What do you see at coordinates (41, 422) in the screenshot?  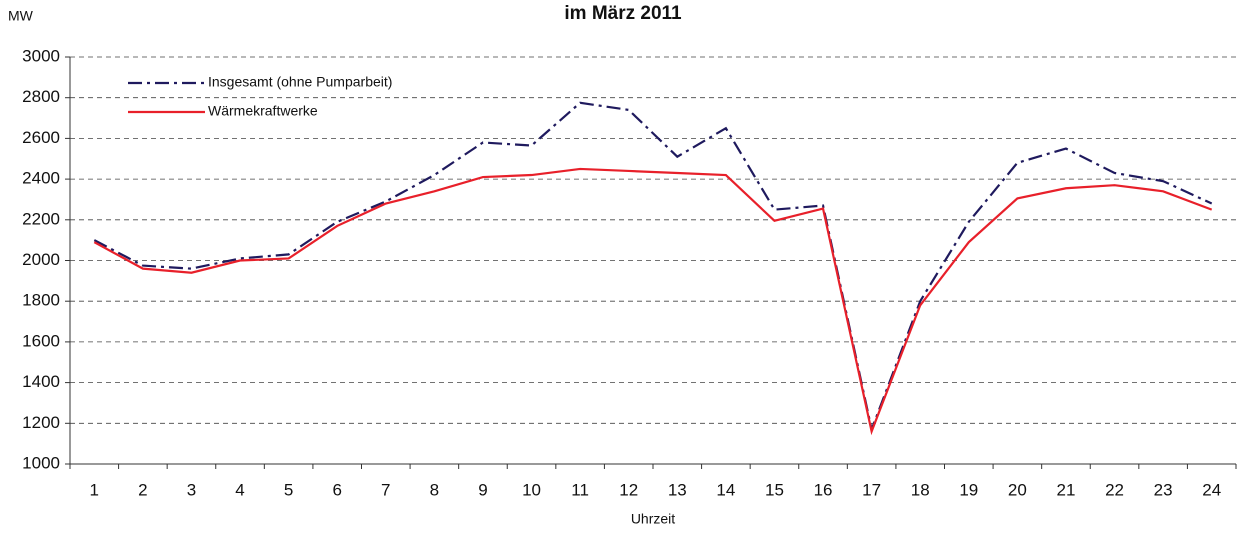 I see `y-tick-label: 1200` at bounding box center [41, 422].